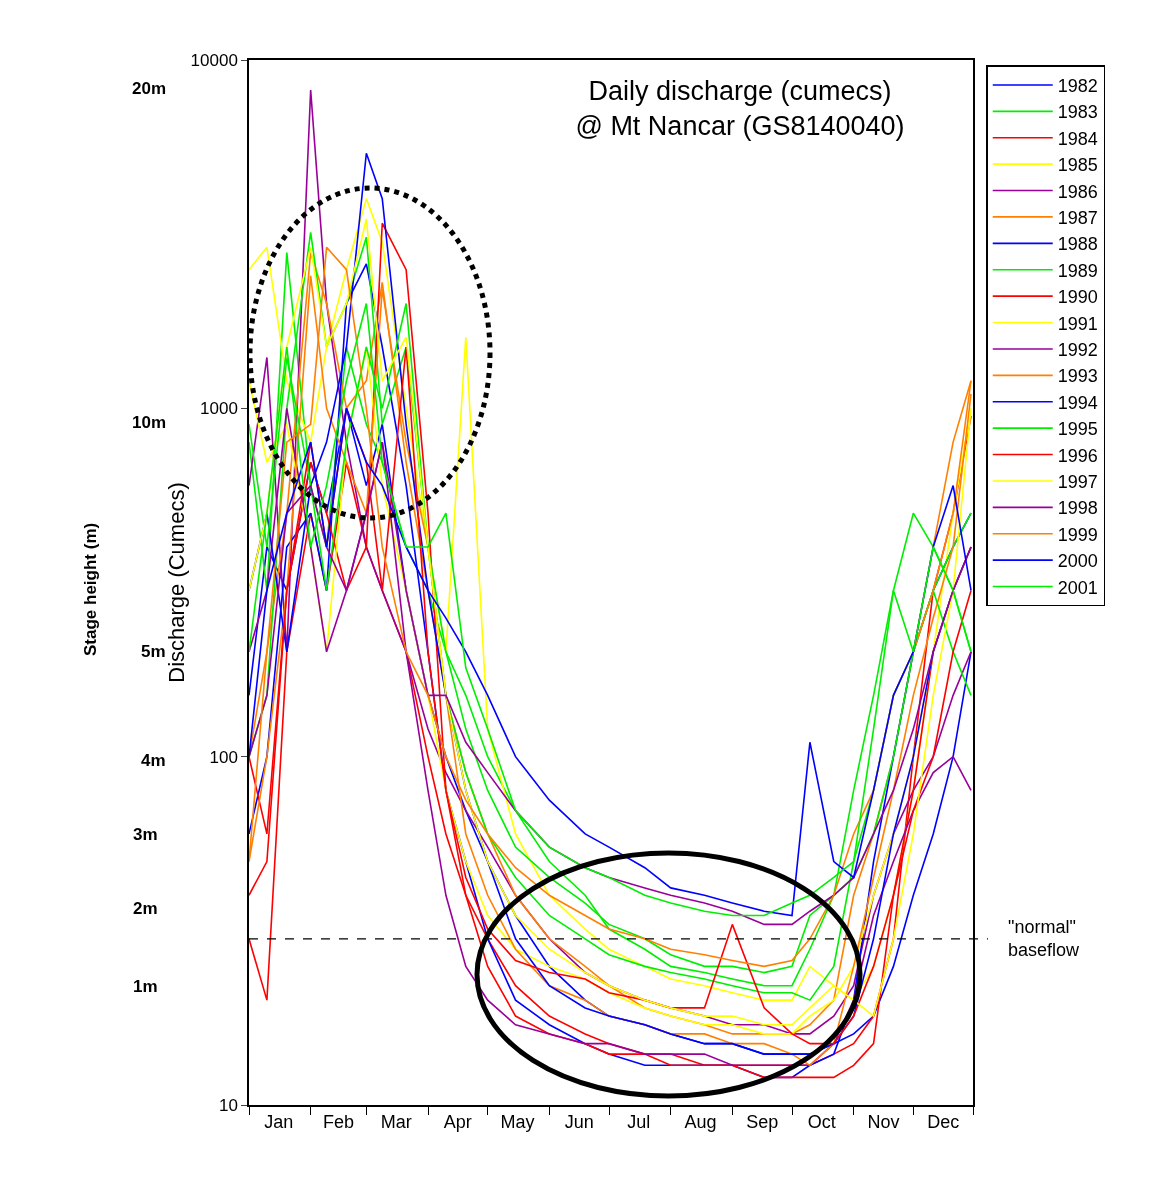 This screenshot has width=1175, height=1181. What do you see at coordinates (1077, 270) in the screenshot?
I see `legend-label: 1989` at bounding box center [1077, 270].